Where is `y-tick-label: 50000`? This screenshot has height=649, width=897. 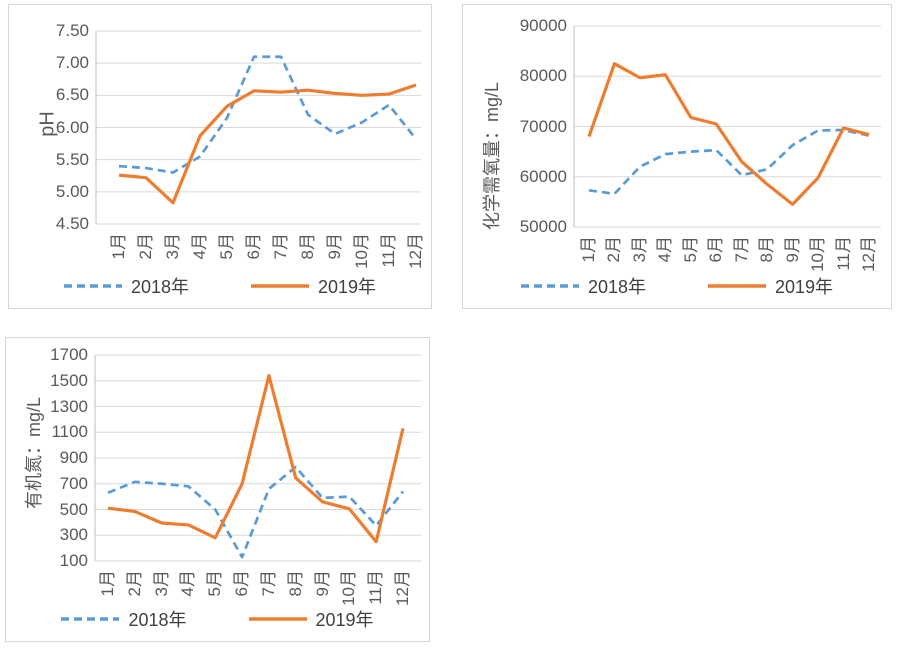
y-tick-label: 50000 is located at coordinates (543, 226).